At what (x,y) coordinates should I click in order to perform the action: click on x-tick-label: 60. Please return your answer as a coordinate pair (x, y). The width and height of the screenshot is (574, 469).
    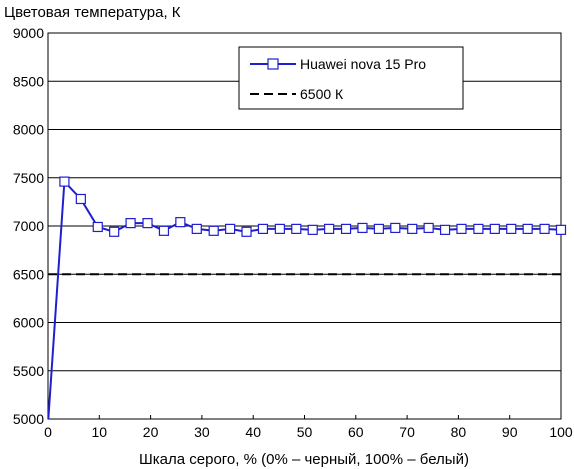
    Looking at the image, I should click on (356, 432).